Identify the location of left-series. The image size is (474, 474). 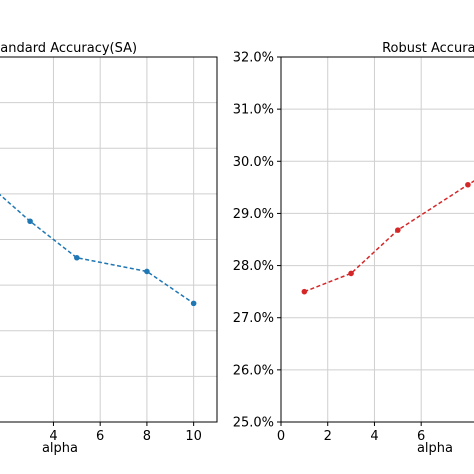
(98, 250).